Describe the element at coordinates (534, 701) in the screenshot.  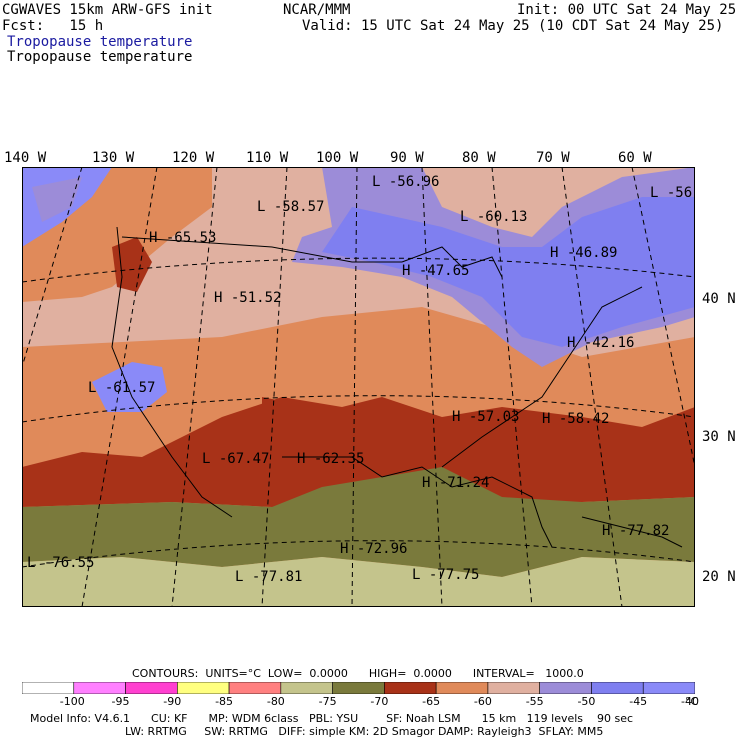
I see `colorbar-tick-label: -55` at that location.